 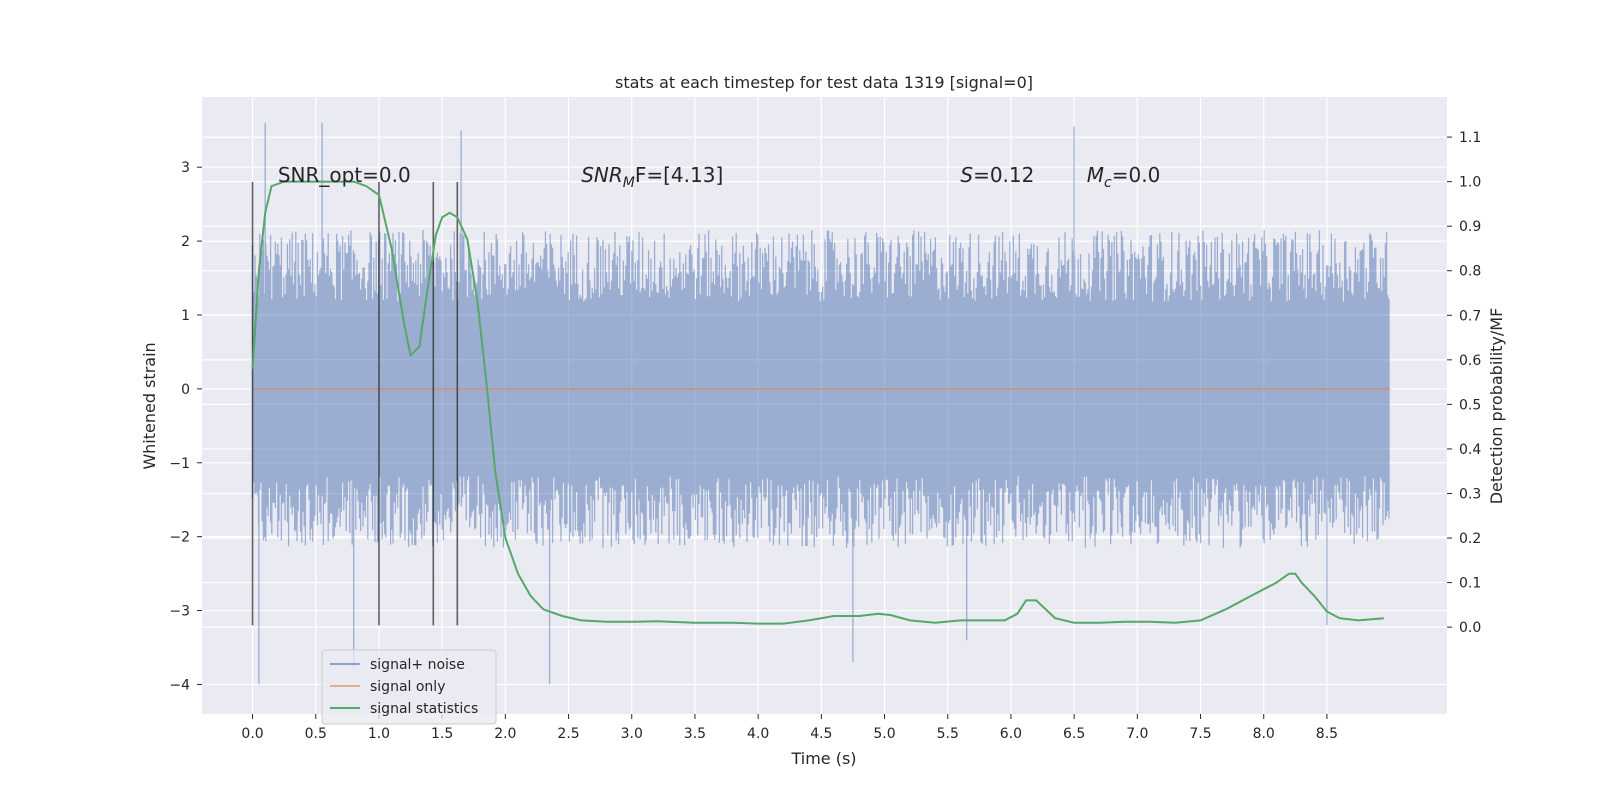 I want to click on y2-tick-label-3: 0.3, so click(x=1470, y=494).